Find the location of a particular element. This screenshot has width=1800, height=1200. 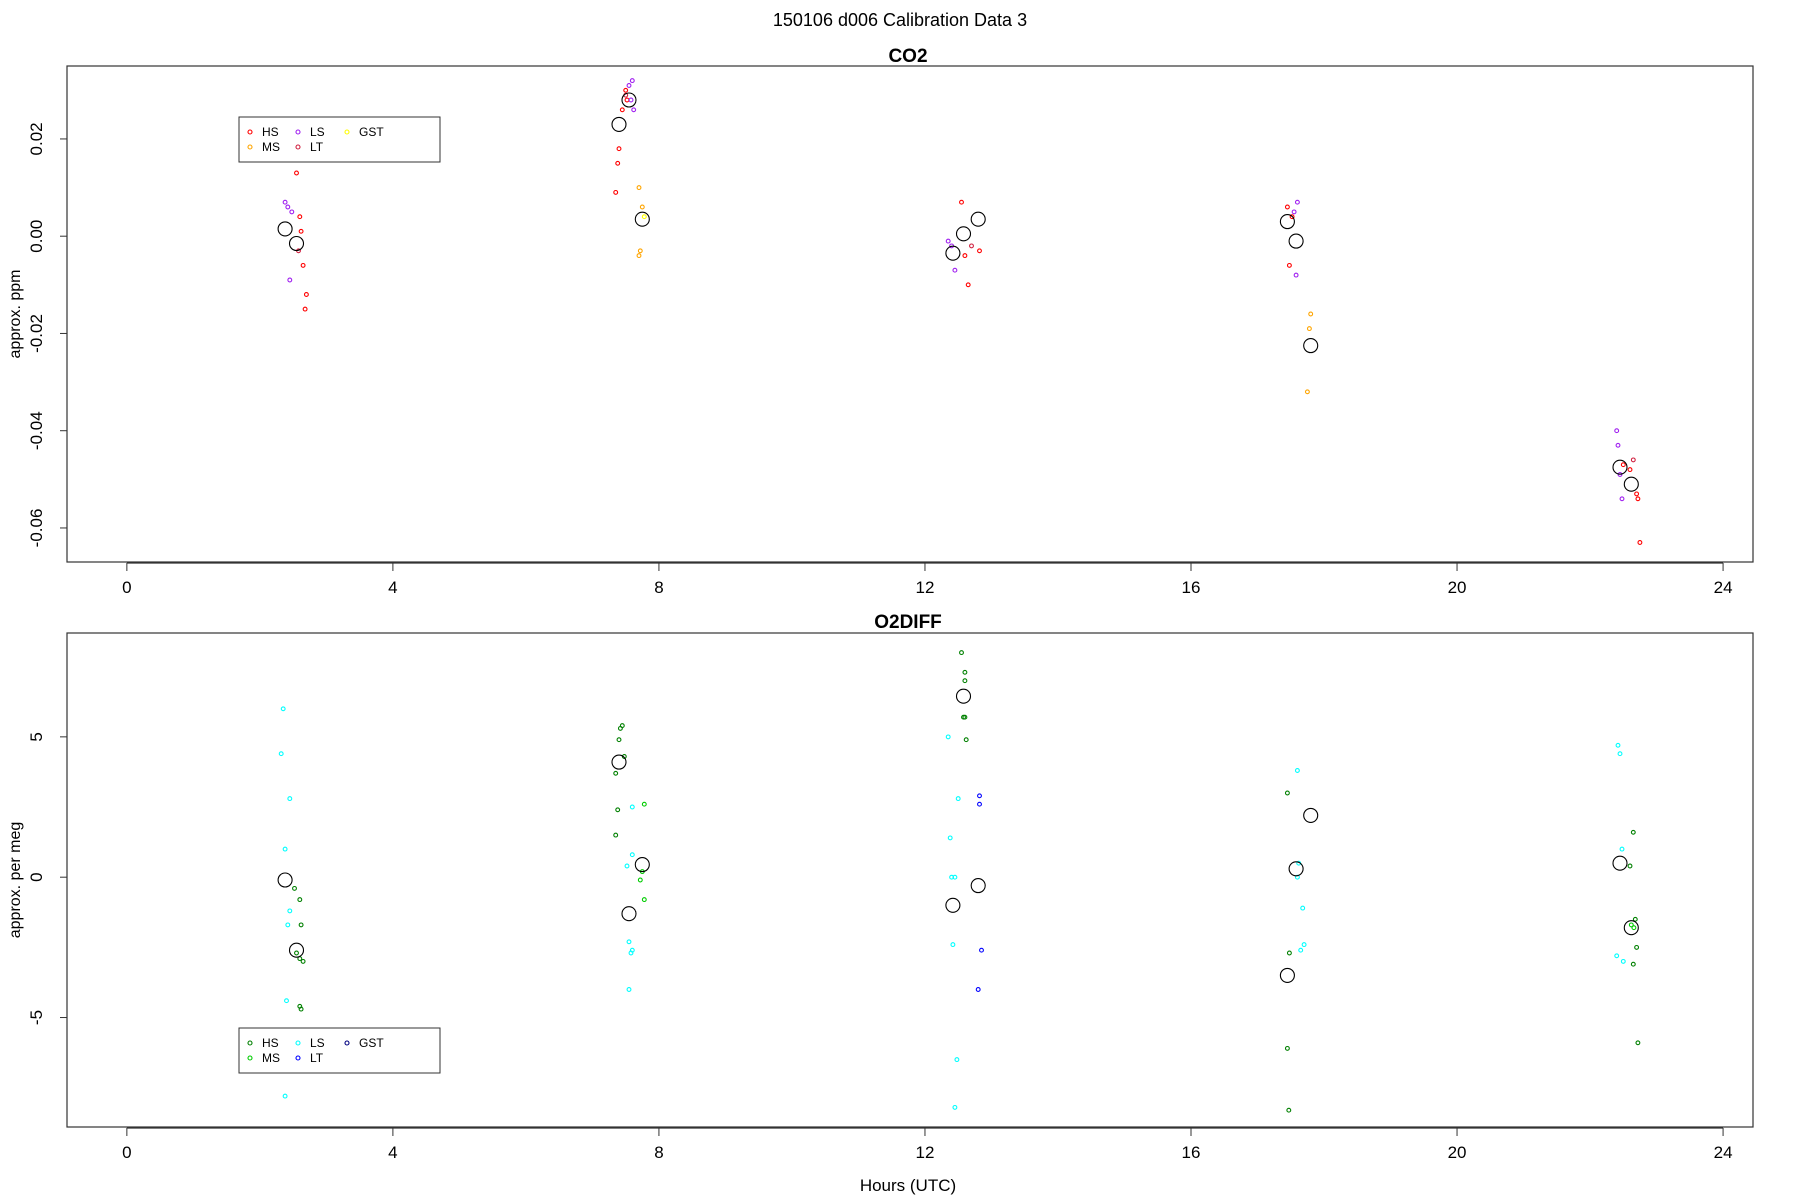

legend-label: GST is located at coordinates (371, 1043).